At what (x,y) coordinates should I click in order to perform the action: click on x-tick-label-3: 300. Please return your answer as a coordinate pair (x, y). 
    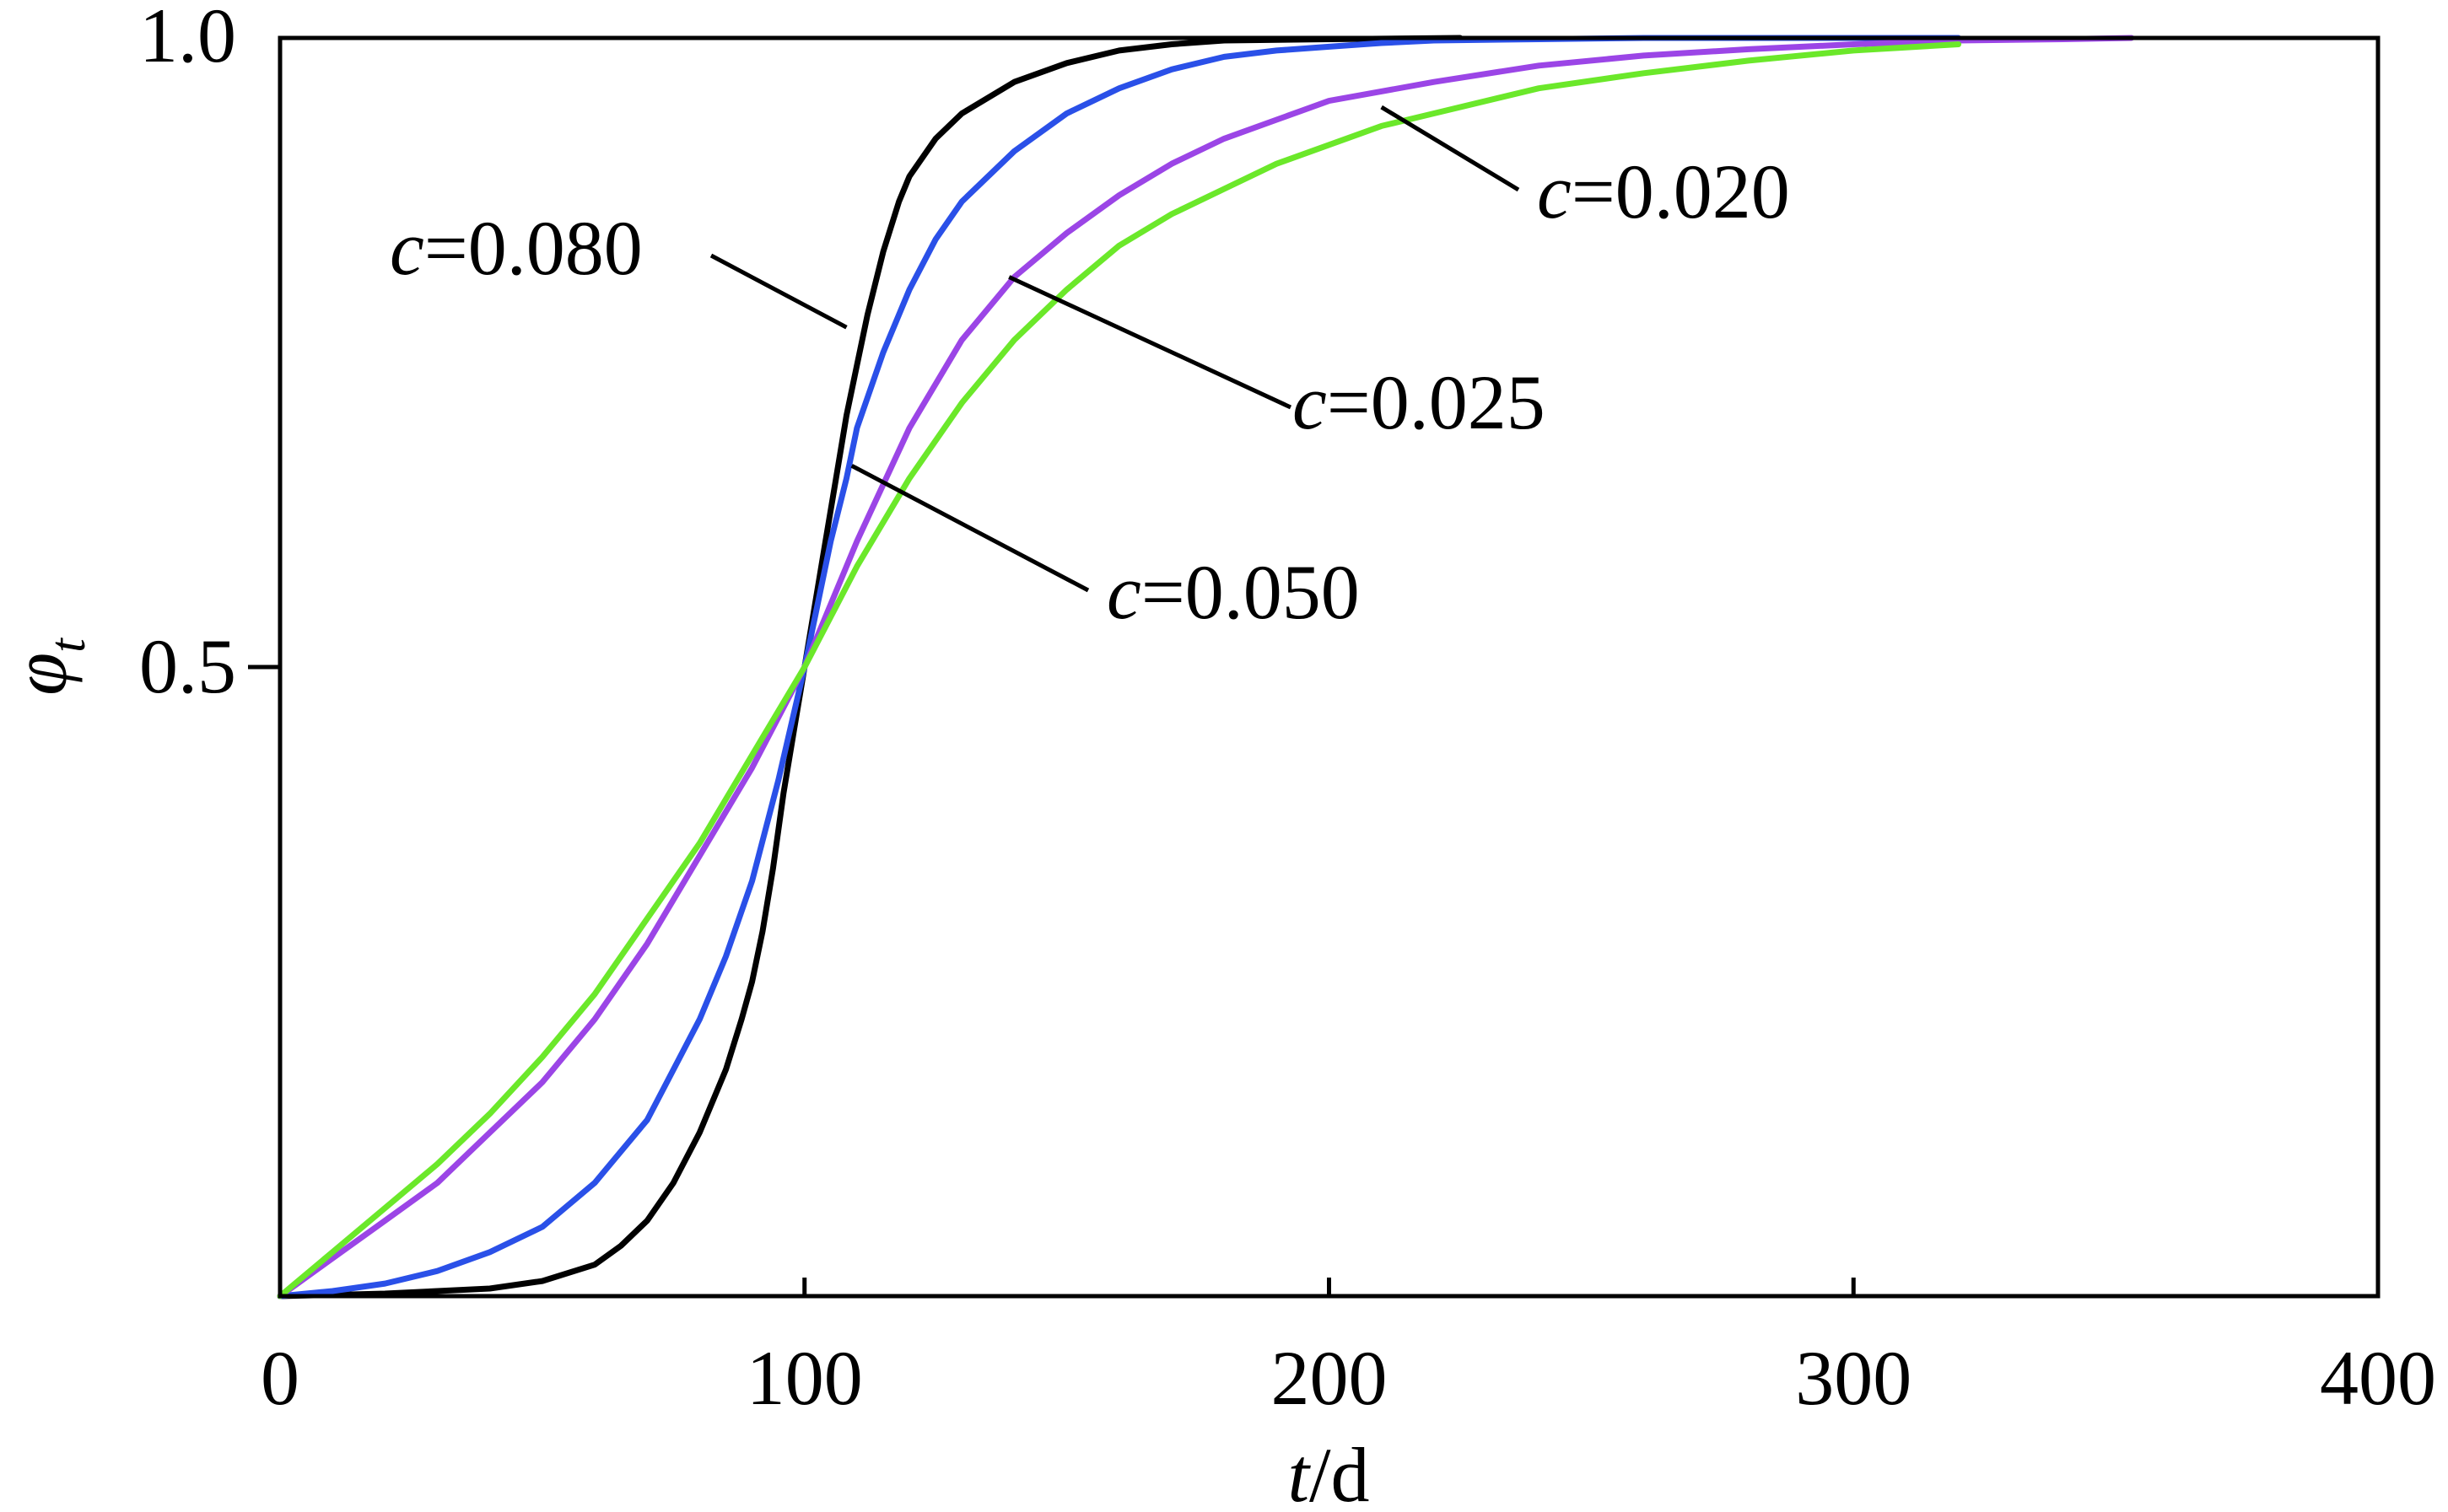
    Looking at the image, I should click on (1853, 1378).